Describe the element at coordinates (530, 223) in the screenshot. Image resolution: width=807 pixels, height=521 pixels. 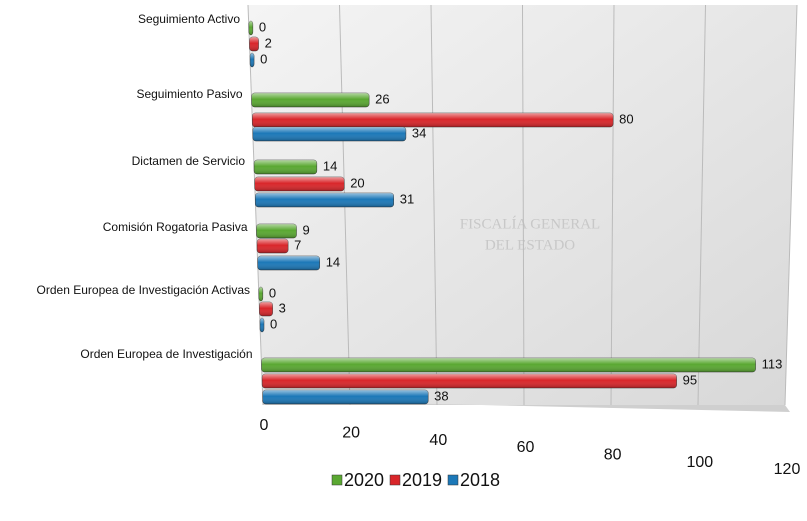
I see `watermark: FISCALÍA GENERAL` at that location.